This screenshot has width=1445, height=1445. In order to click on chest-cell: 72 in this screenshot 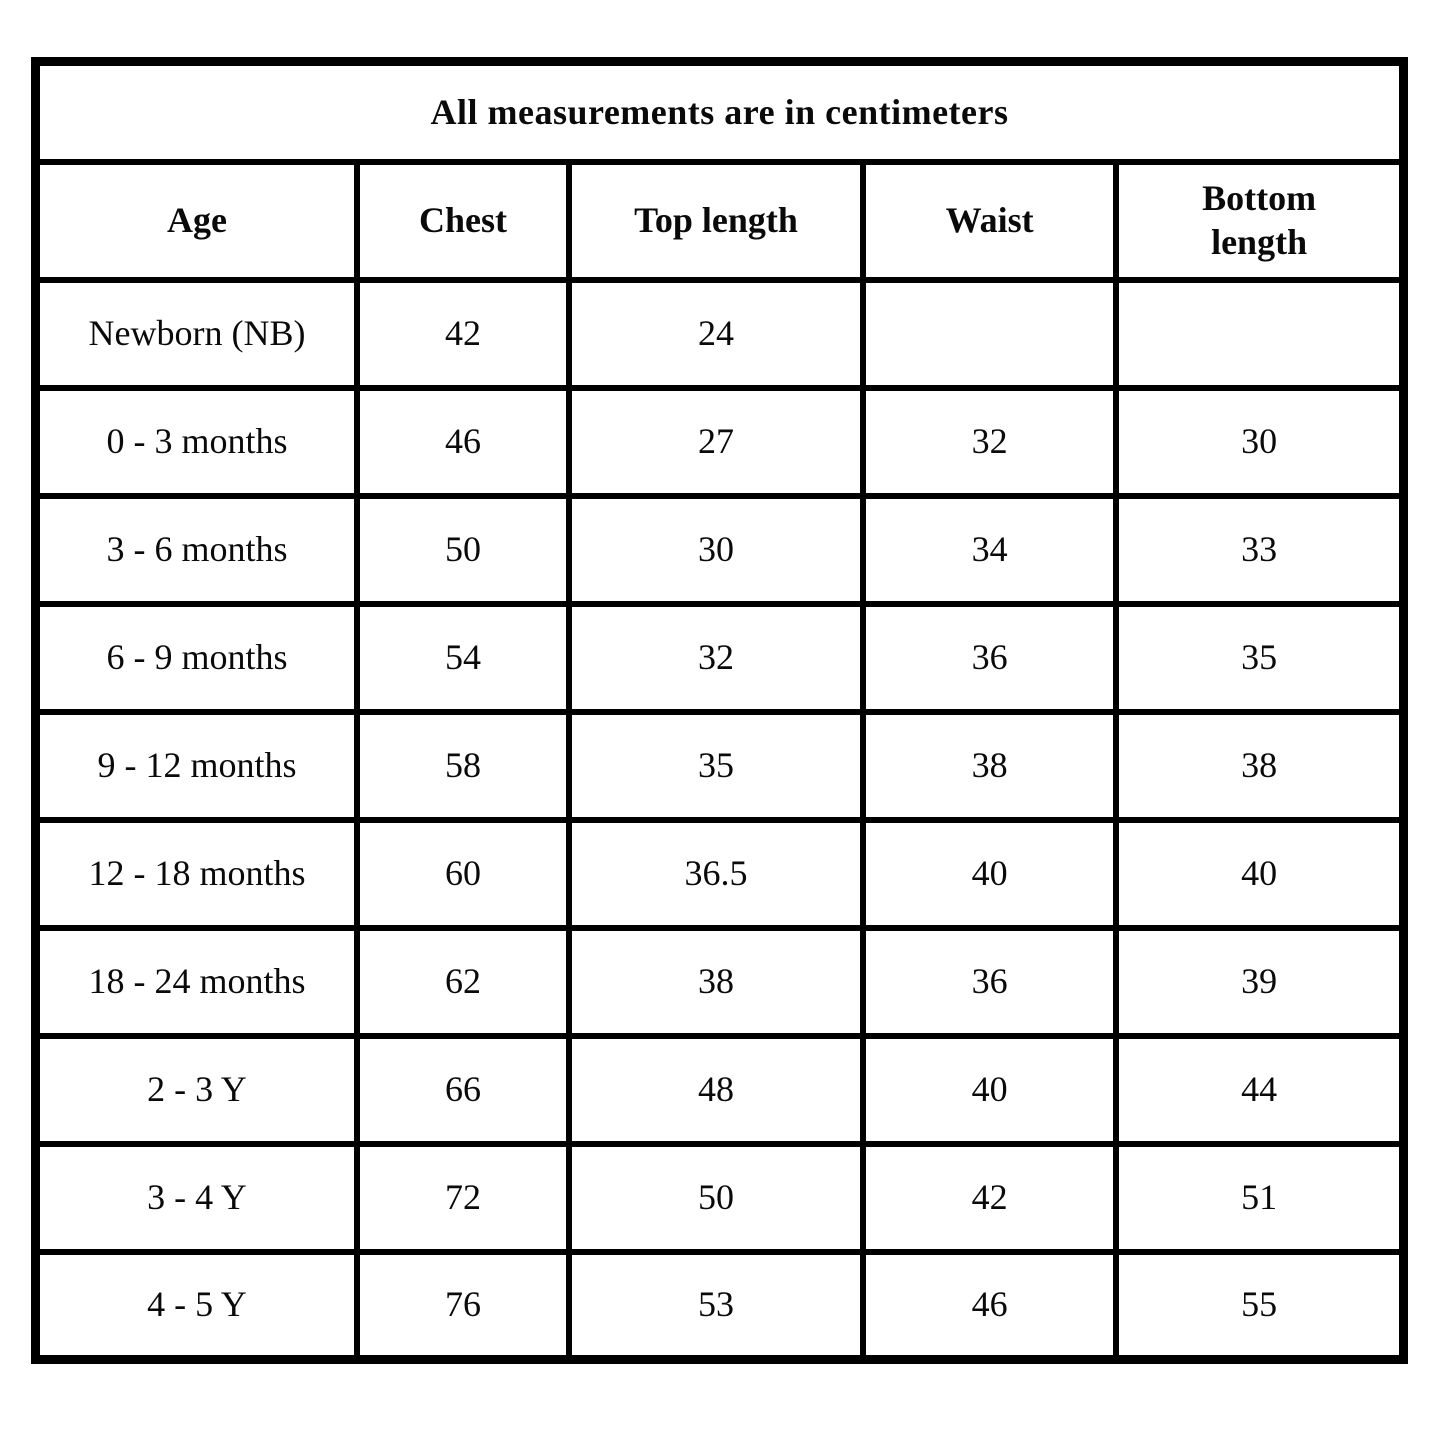, I will do `click(463, 1197)`.